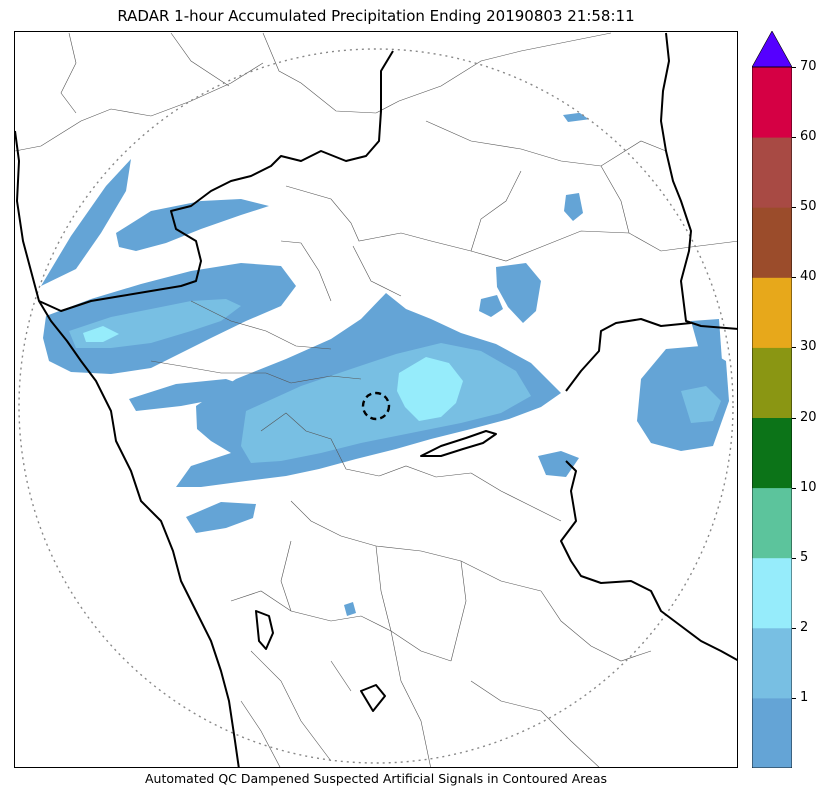 The height and width of the screenshot is (797, 825). What do you see at coordinates (804, 697) in the screenshot?
I see `colorbar-tick-label: 1` at bounding box center [804, 697].